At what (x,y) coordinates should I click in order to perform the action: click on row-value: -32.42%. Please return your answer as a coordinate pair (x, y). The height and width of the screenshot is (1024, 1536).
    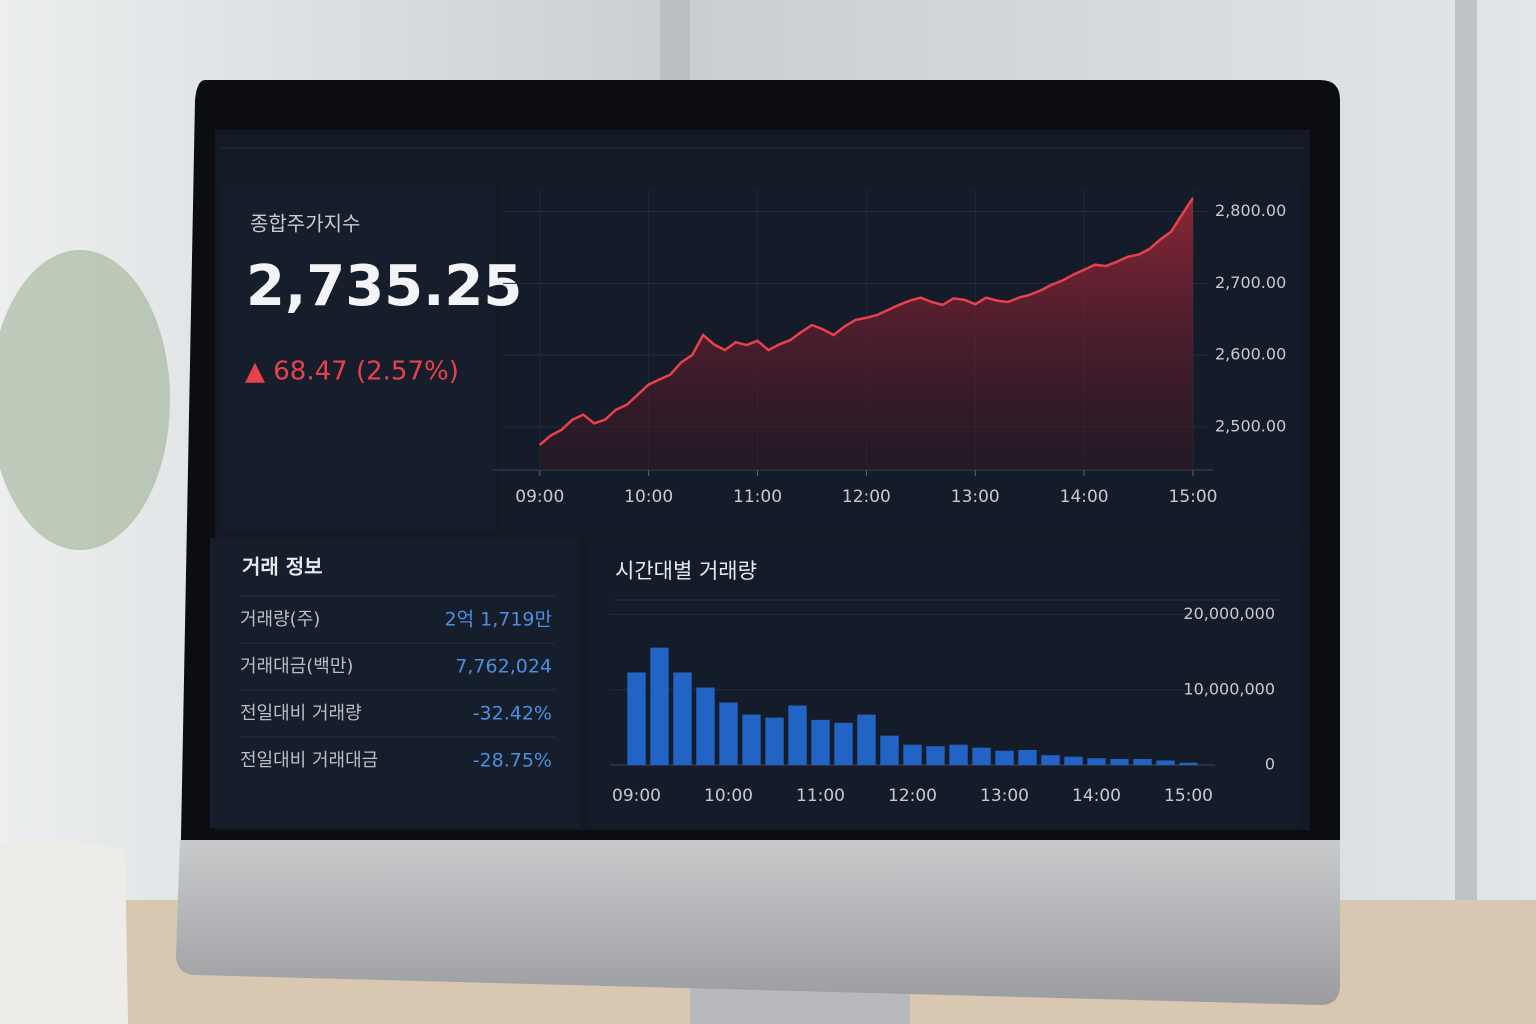
    Looking at the image, I should click on (512, 714).